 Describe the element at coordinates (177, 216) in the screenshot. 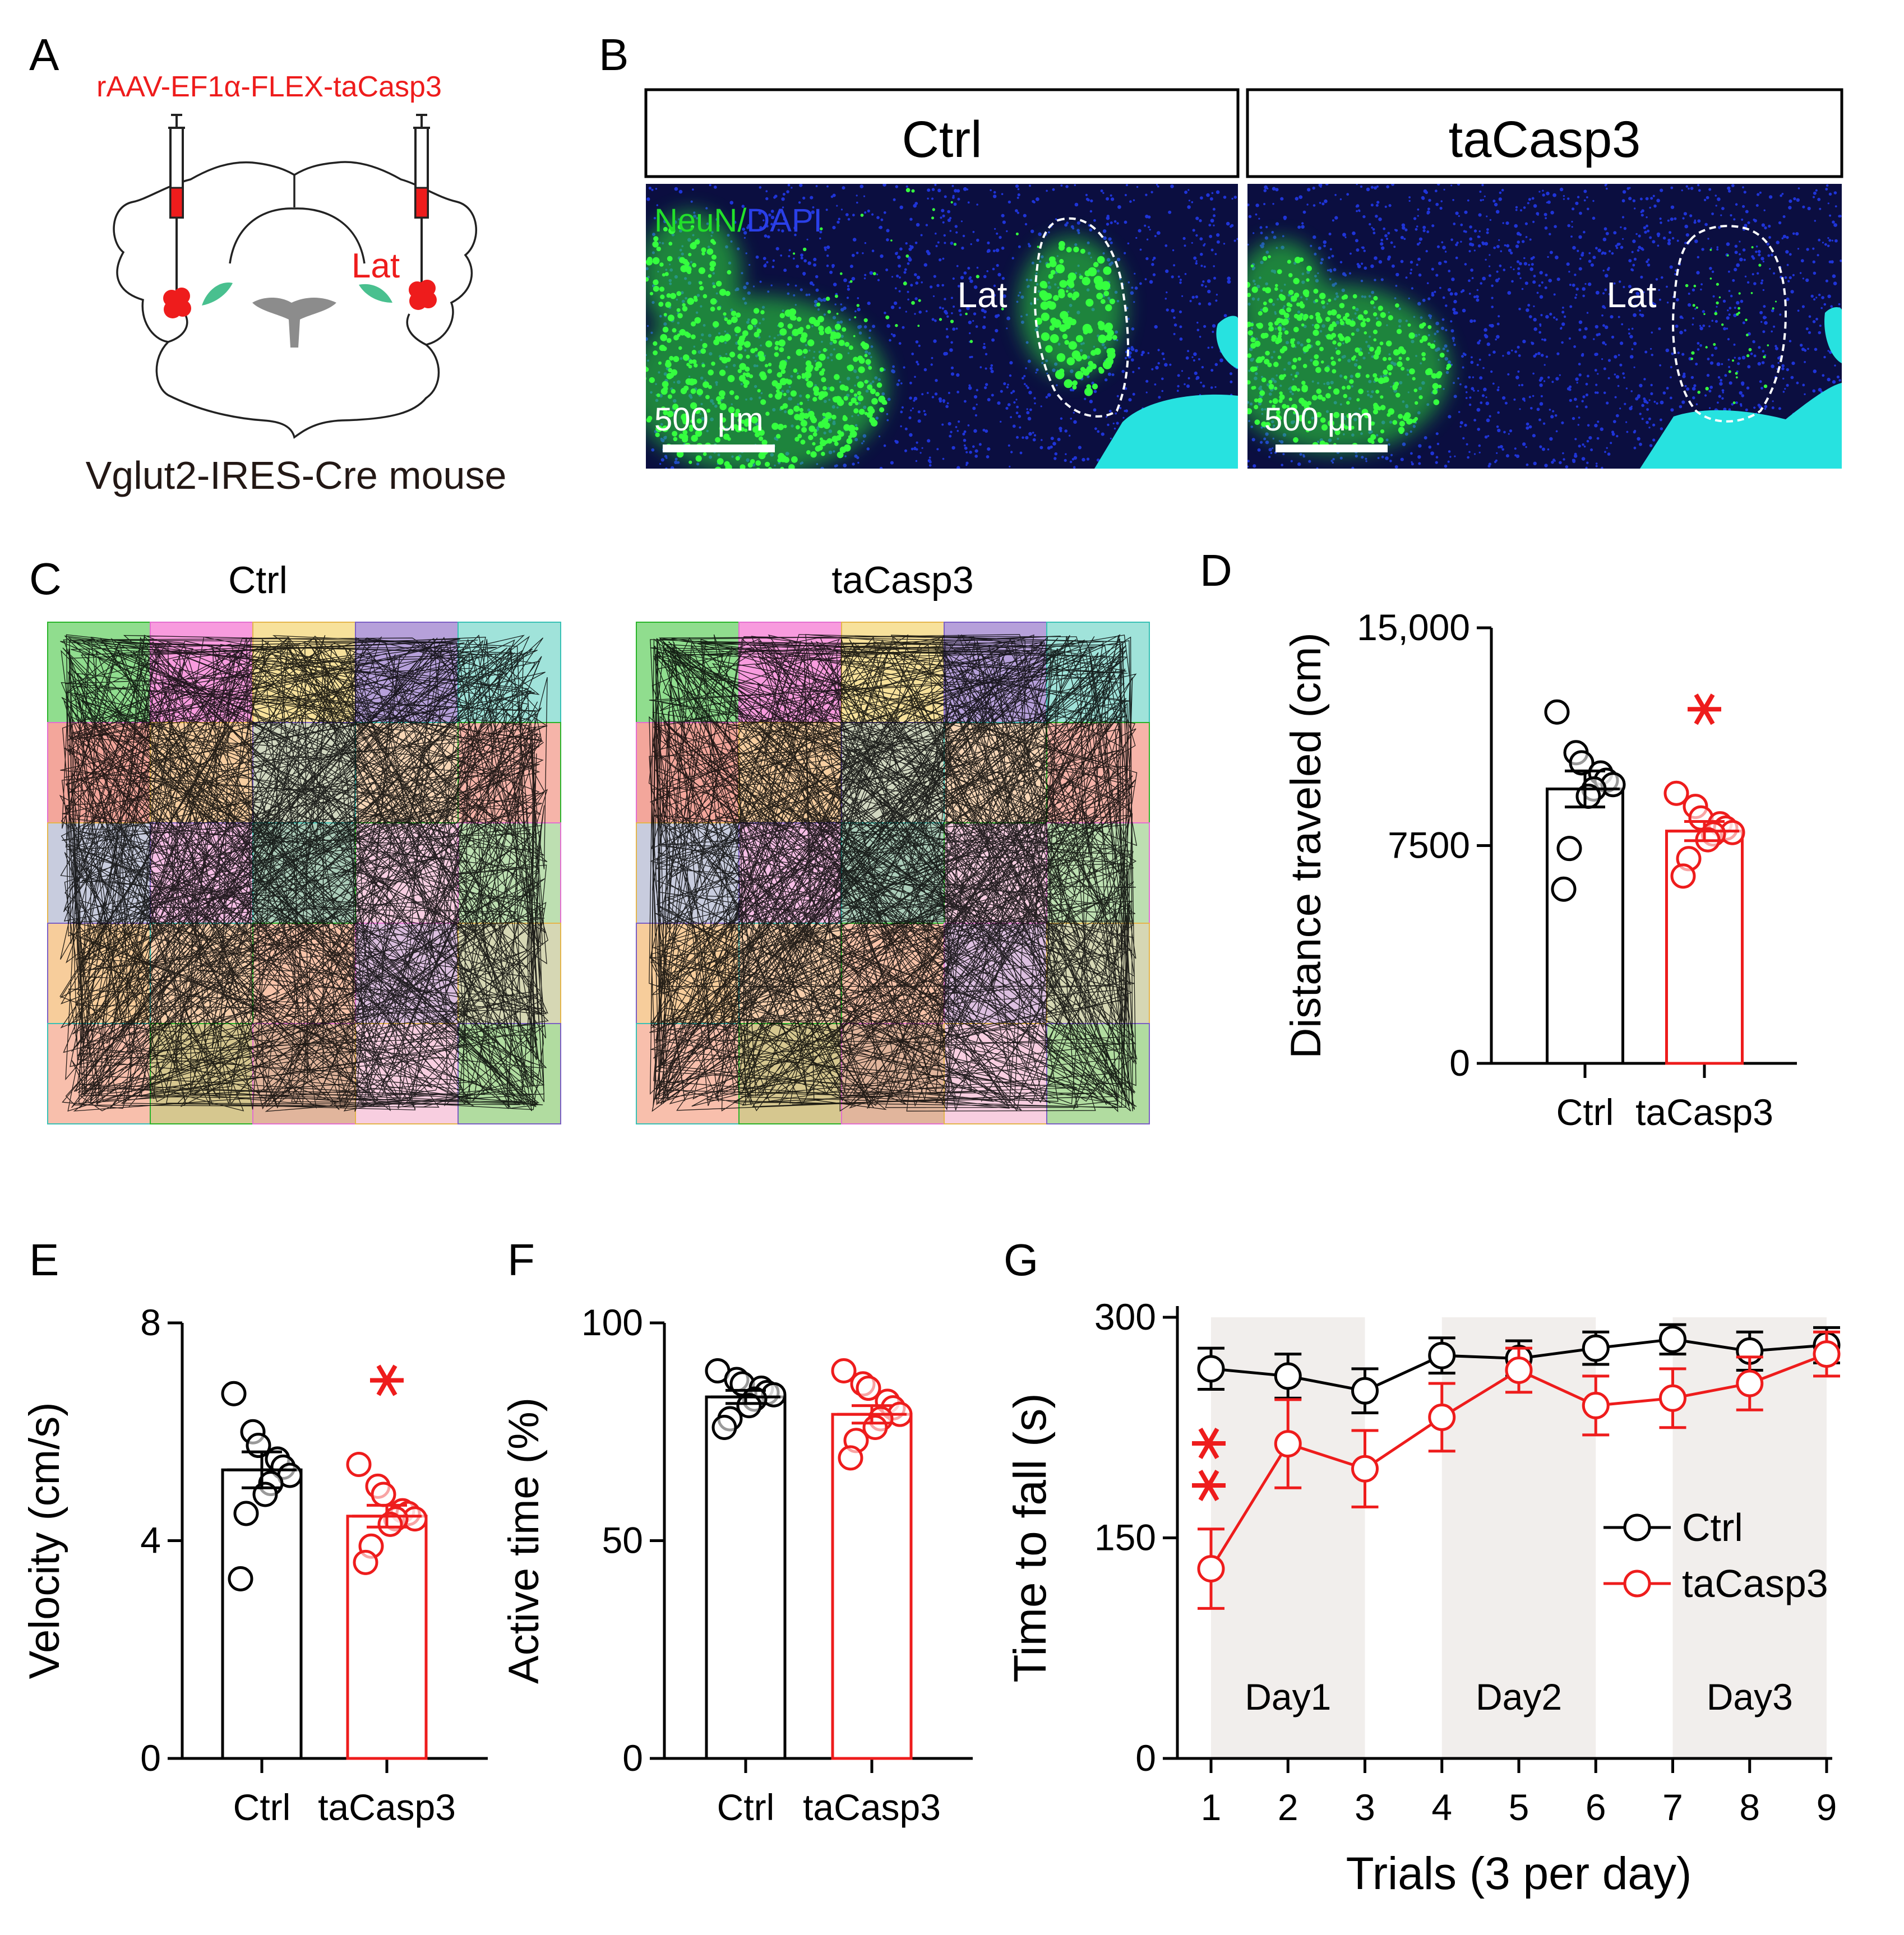

I see `syringe-left` at that location.